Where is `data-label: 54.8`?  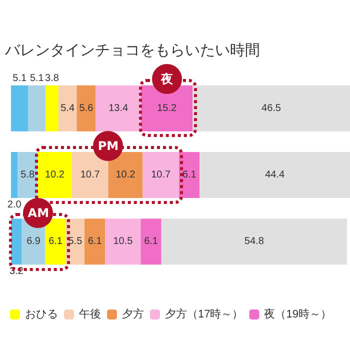
data-label: 54.8 is located at coordinates (254, 242).